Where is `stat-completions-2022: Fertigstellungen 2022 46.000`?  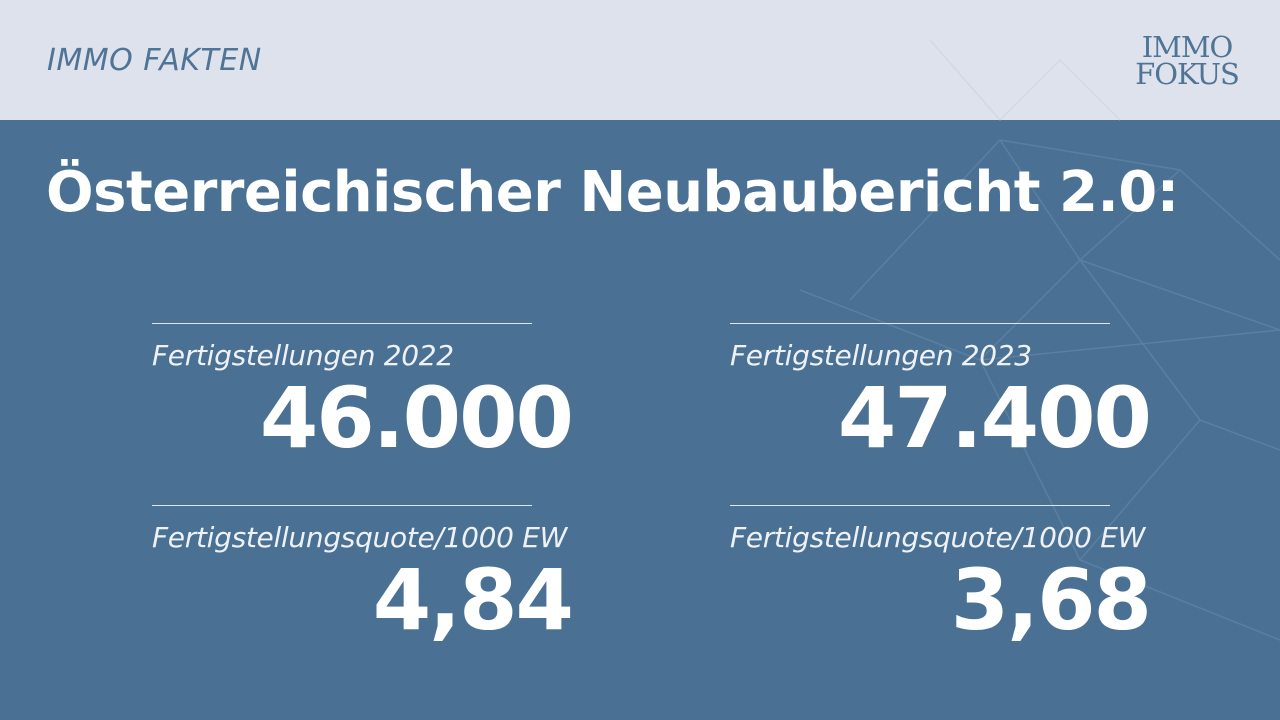 stat-completions-2022: Fertigstellungen 2022 46.000 is located at coordinates (382, 391).